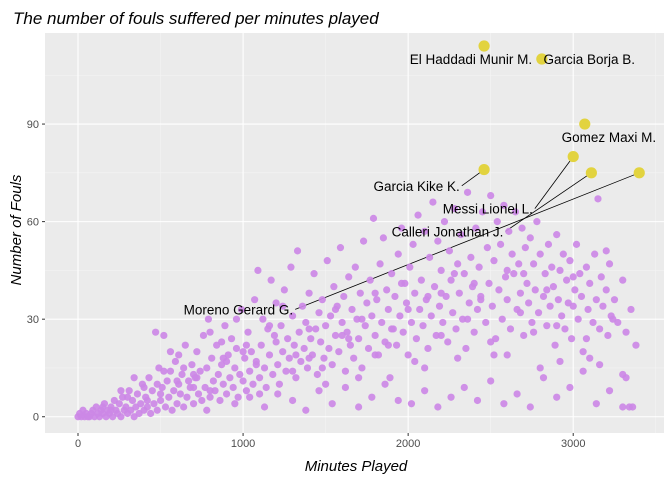 Image resolution: width=672 pixels, height=480 pixels. I want to click on x-tick-label: 2000, so click(408, 444).